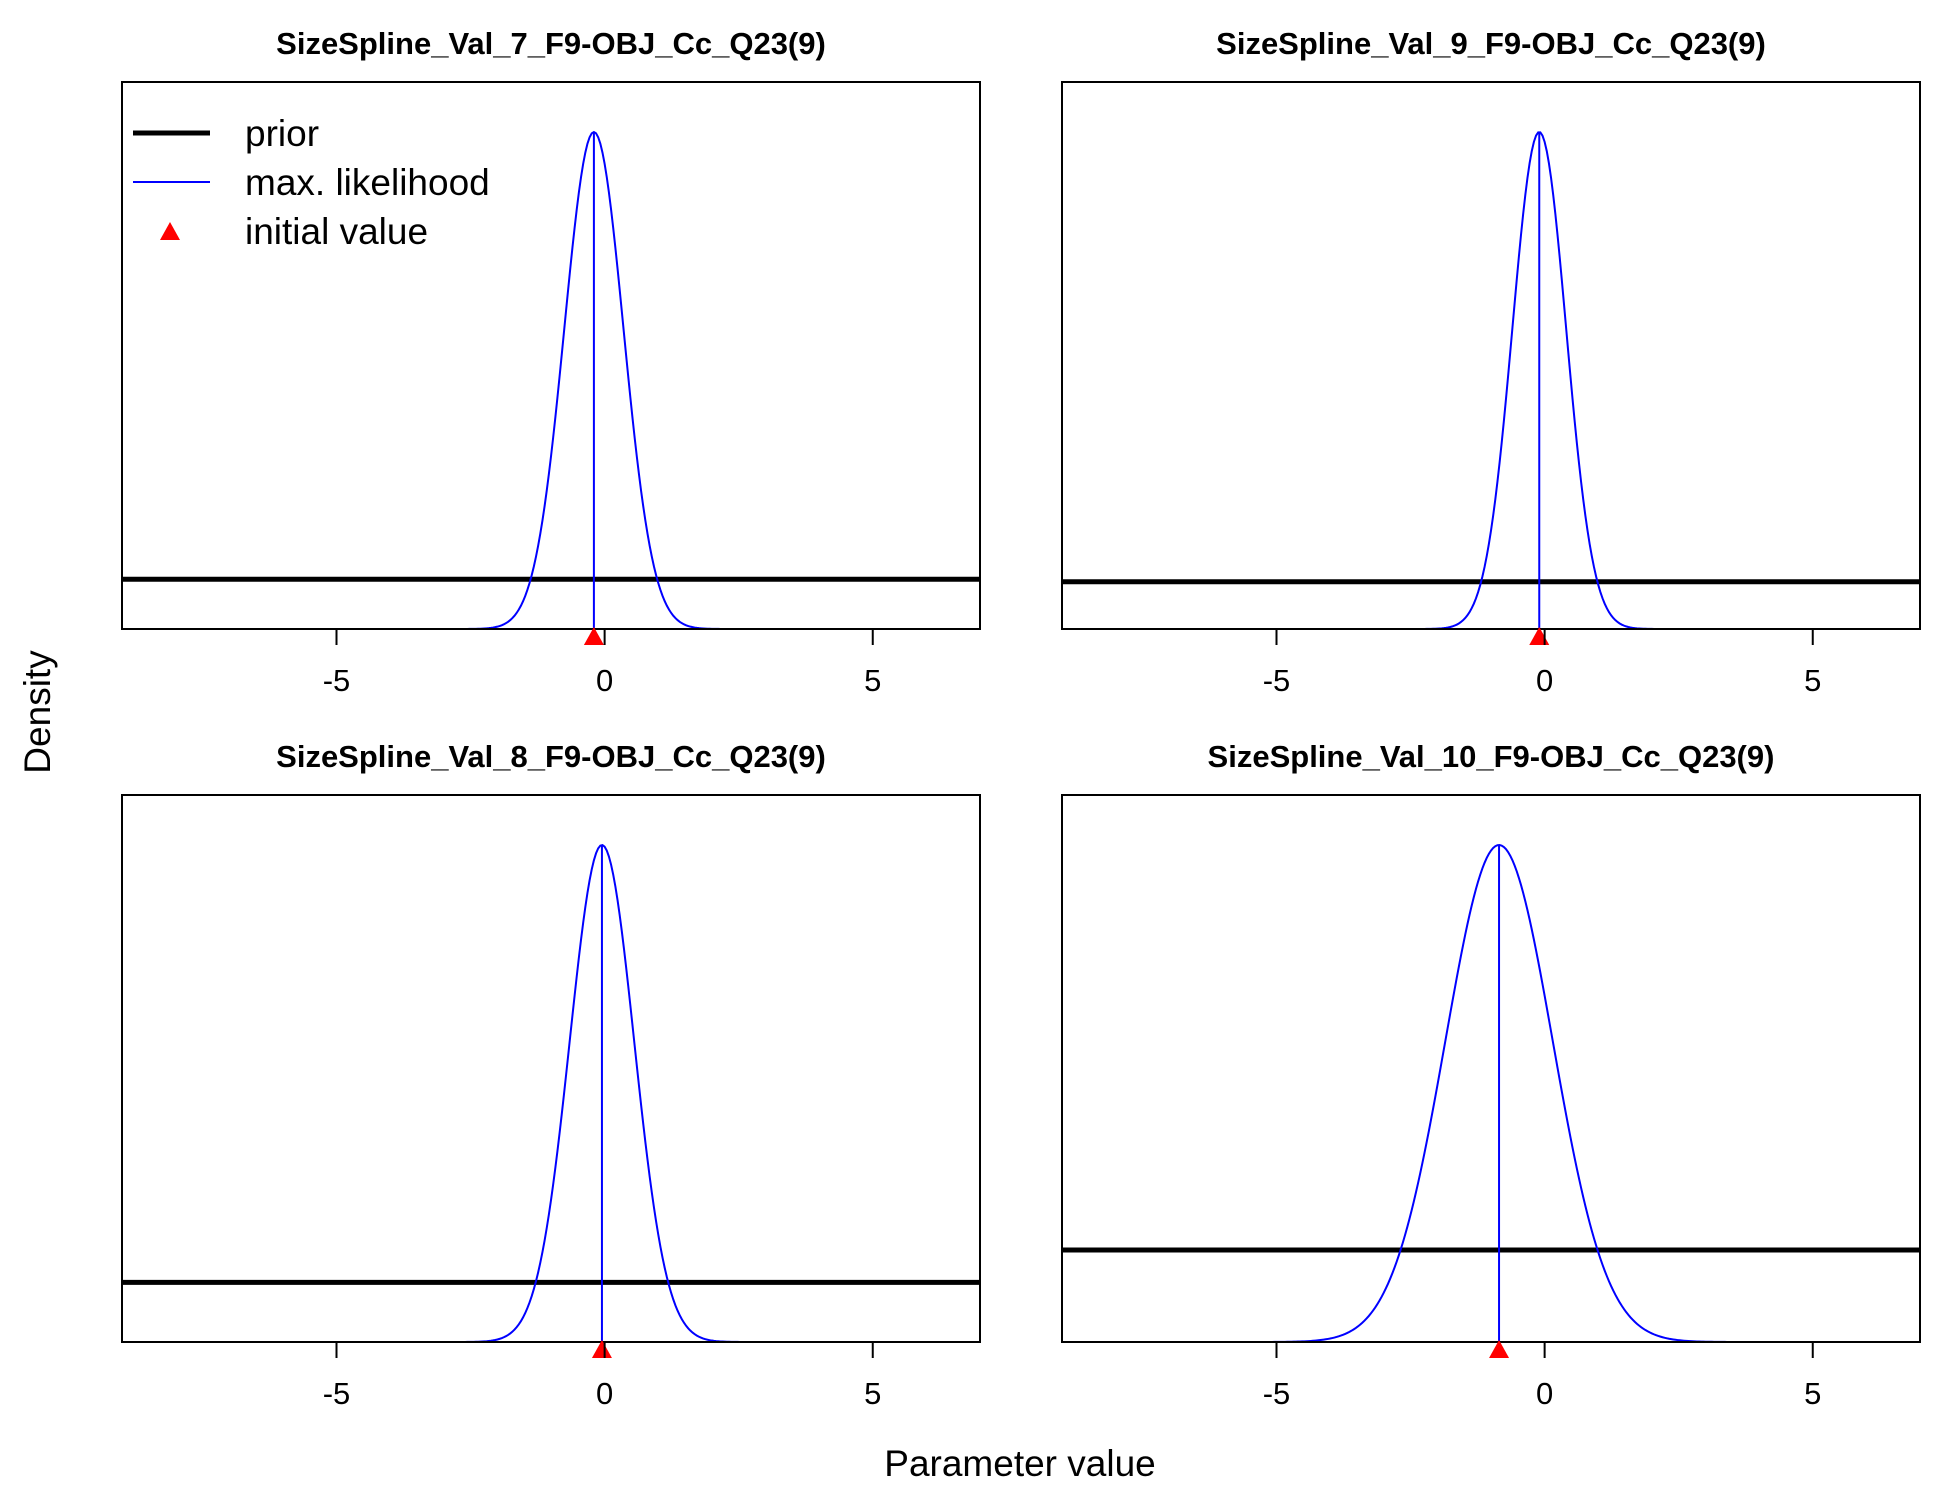 The image size is (1950, 1505). What do you see at coordinates (1491, 43) in the screenshot?
I see `panel-title: SizeSpline_Val_9_F9-OBJ_Cc_Q23(9)` at bounding box center [1491, 43].